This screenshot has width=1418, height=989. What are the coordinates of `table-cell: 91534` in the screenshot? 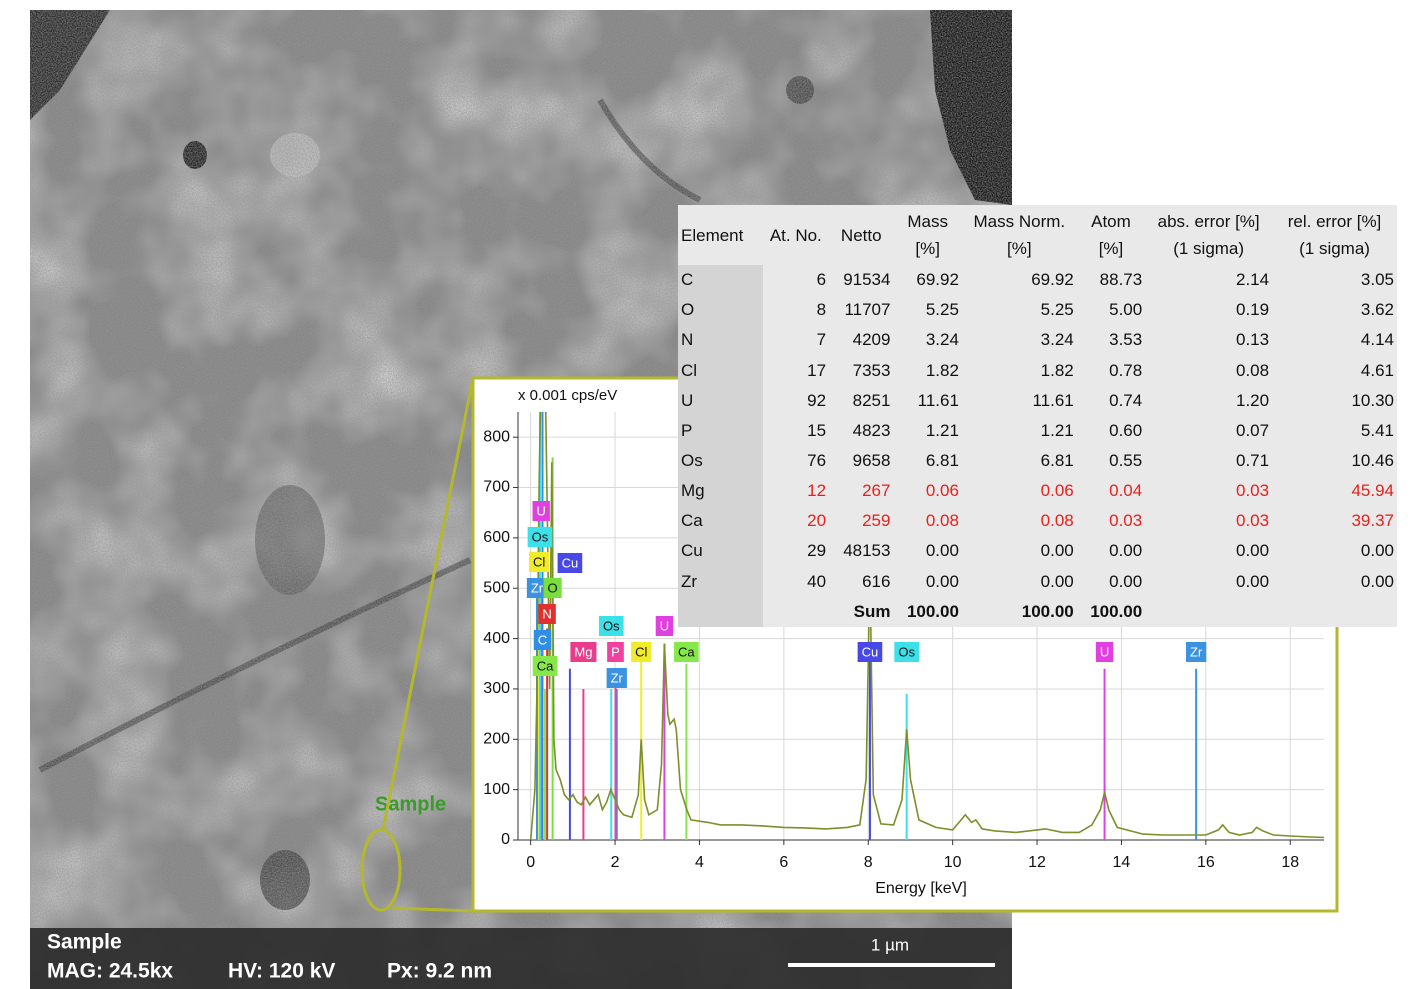 It's located at (867, 280).